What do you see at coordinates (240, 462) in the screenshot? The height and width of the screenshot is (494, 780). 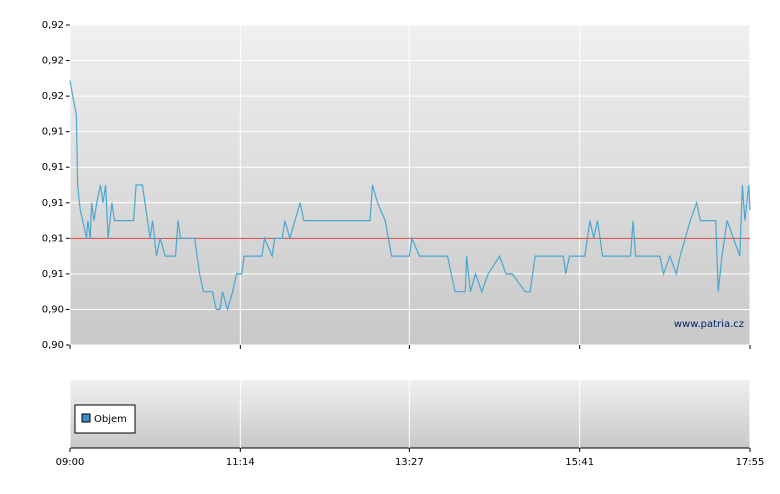 I see `x-tick-label: 11:14` at bounding box center [240, 462].